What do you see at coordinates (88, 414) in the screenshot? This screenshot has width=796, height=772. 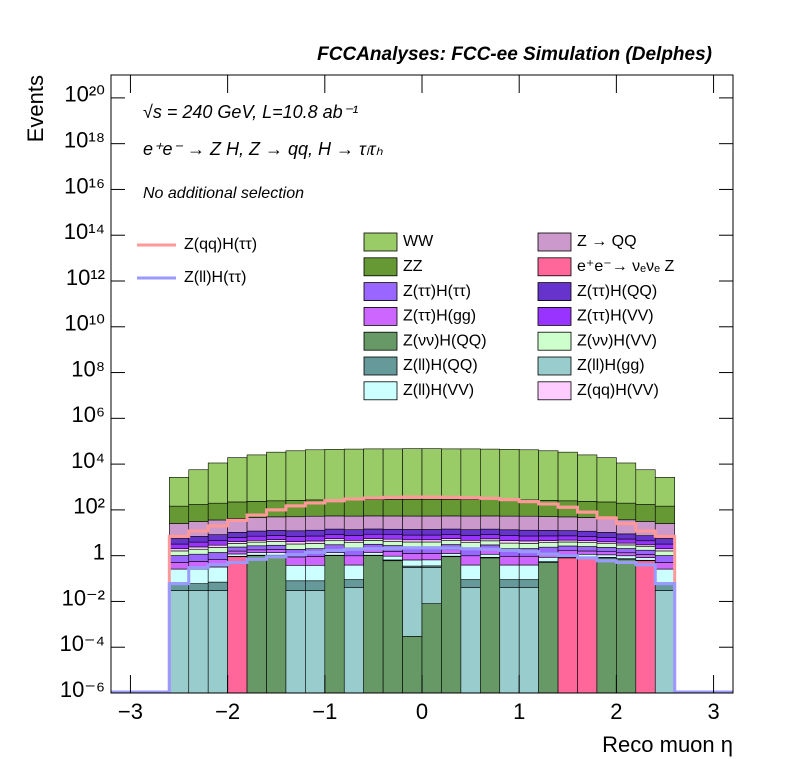 I see `y-tick-label: 10⁶` at bounding box center [88, 414].